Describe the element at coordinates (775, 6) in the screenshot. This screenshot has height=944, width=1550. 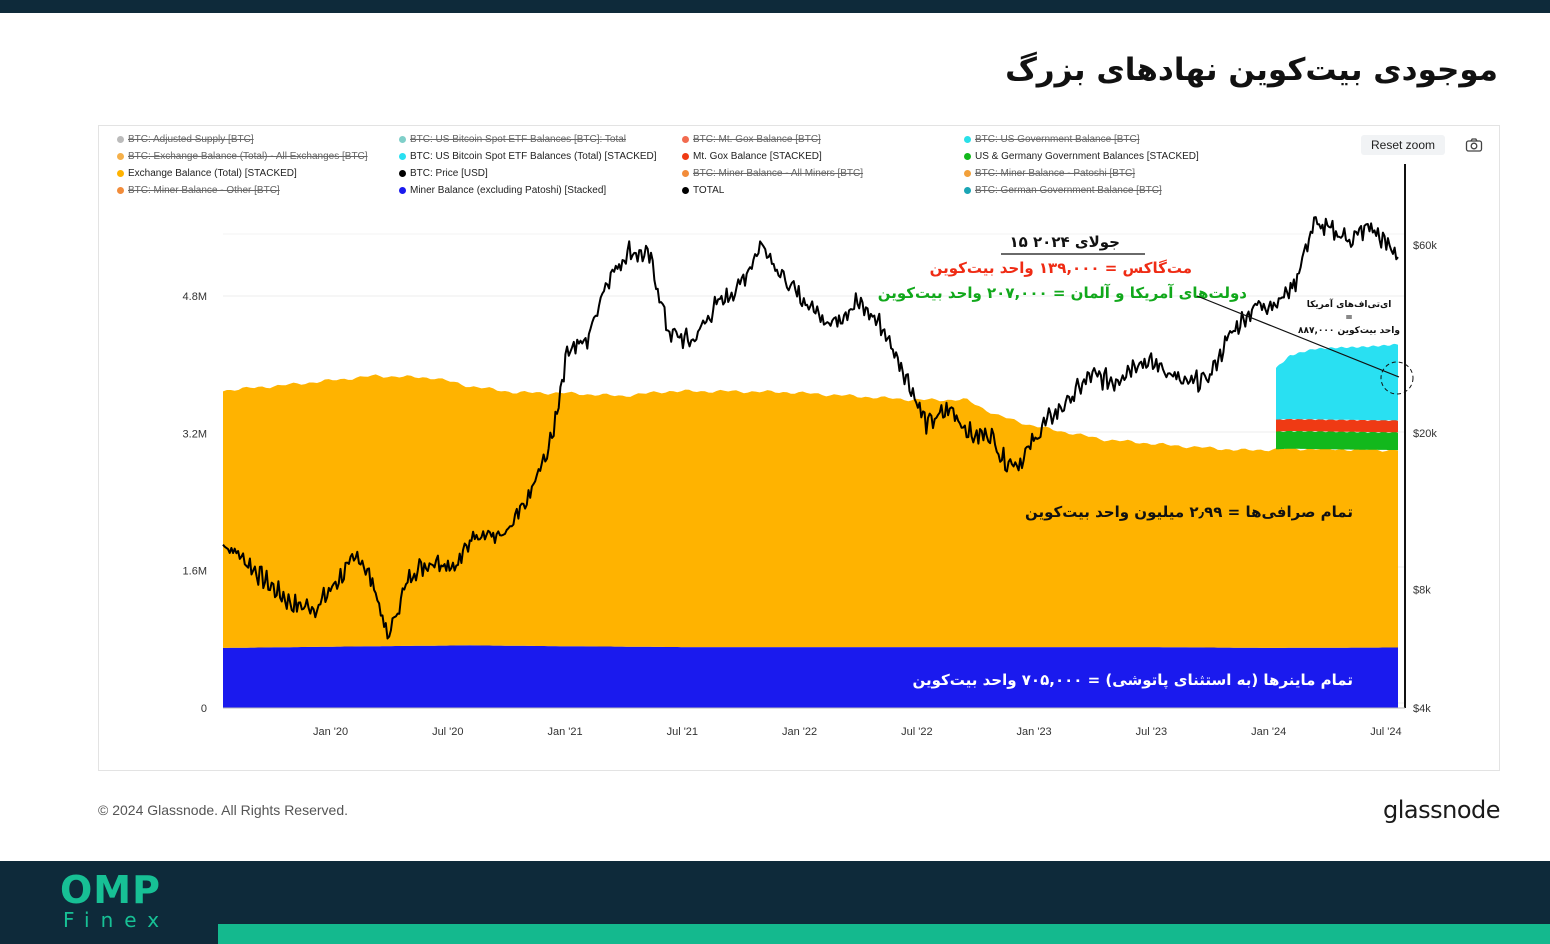
I see `top-bar` at that location.